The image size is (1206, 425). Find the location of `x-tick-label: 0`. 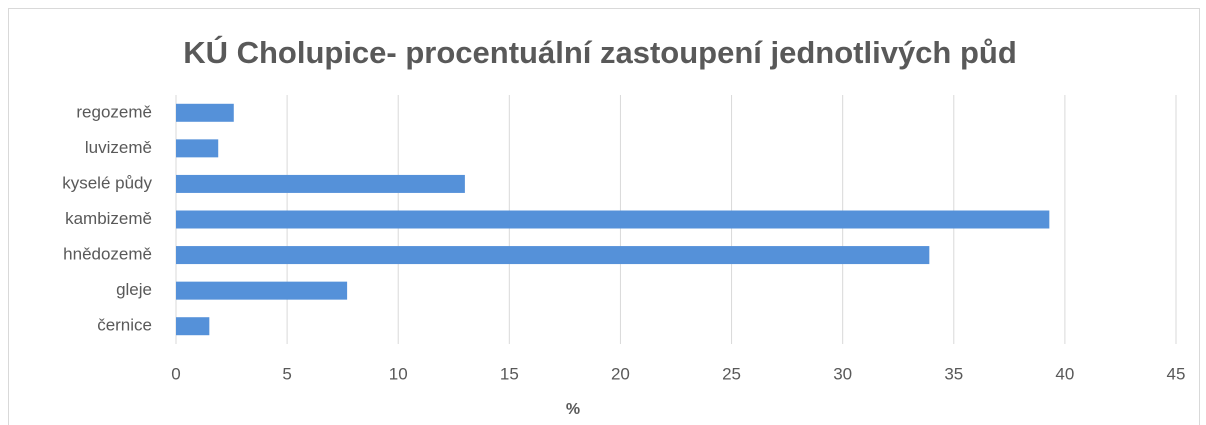

x-tick-label: 0 is located at coordinates (175, 373).